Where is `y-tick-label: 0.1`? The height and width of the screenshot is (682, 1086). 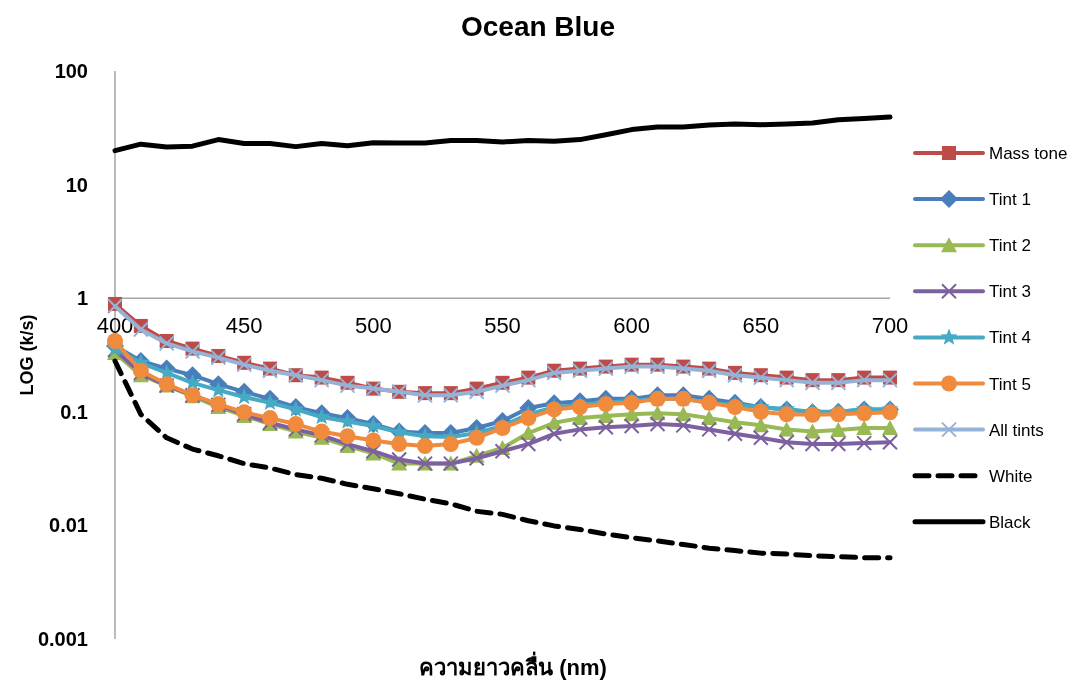
y-tick-label: 0.1 is located at coordinates (74, 411).